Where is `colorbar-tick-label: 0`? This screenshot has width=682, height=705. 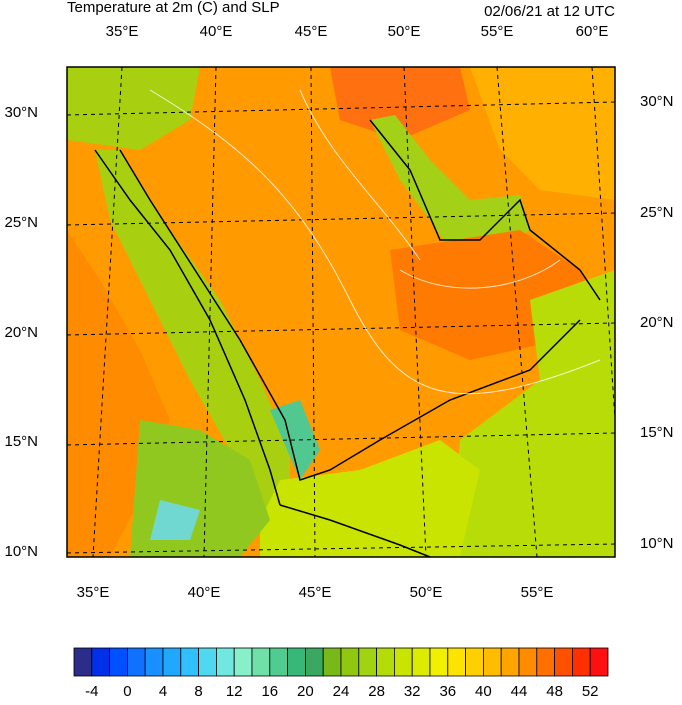 colorbar-tick-label: 0 is located at coordinates (127, 691).